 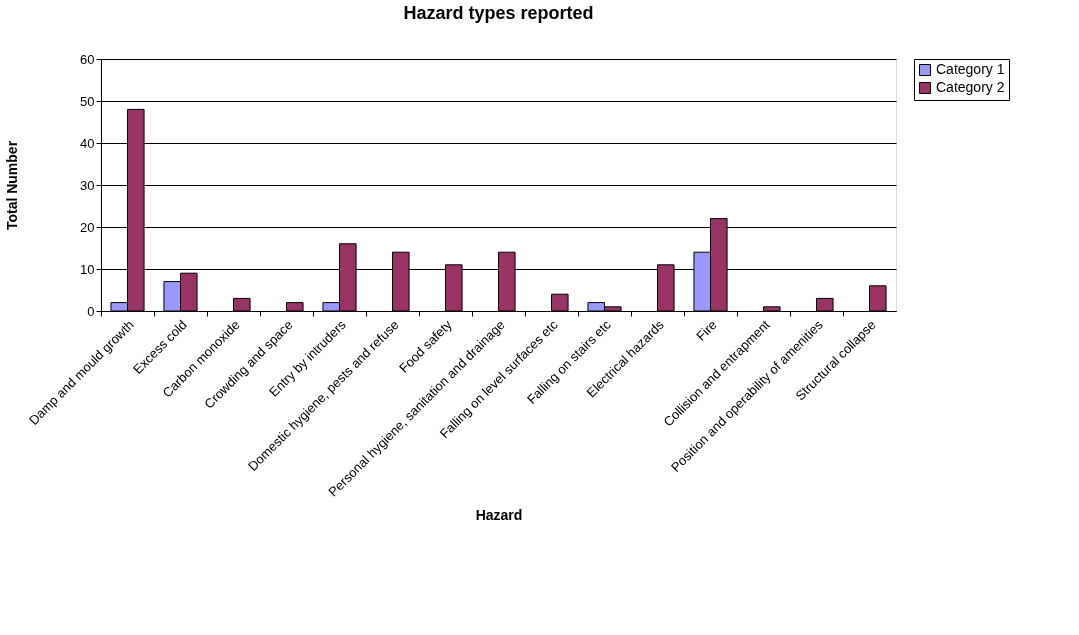 What do you see at coordinates (87, 185) in the screenshot?
I see `y-tick-label: 30` at bounding box center [87, 185].